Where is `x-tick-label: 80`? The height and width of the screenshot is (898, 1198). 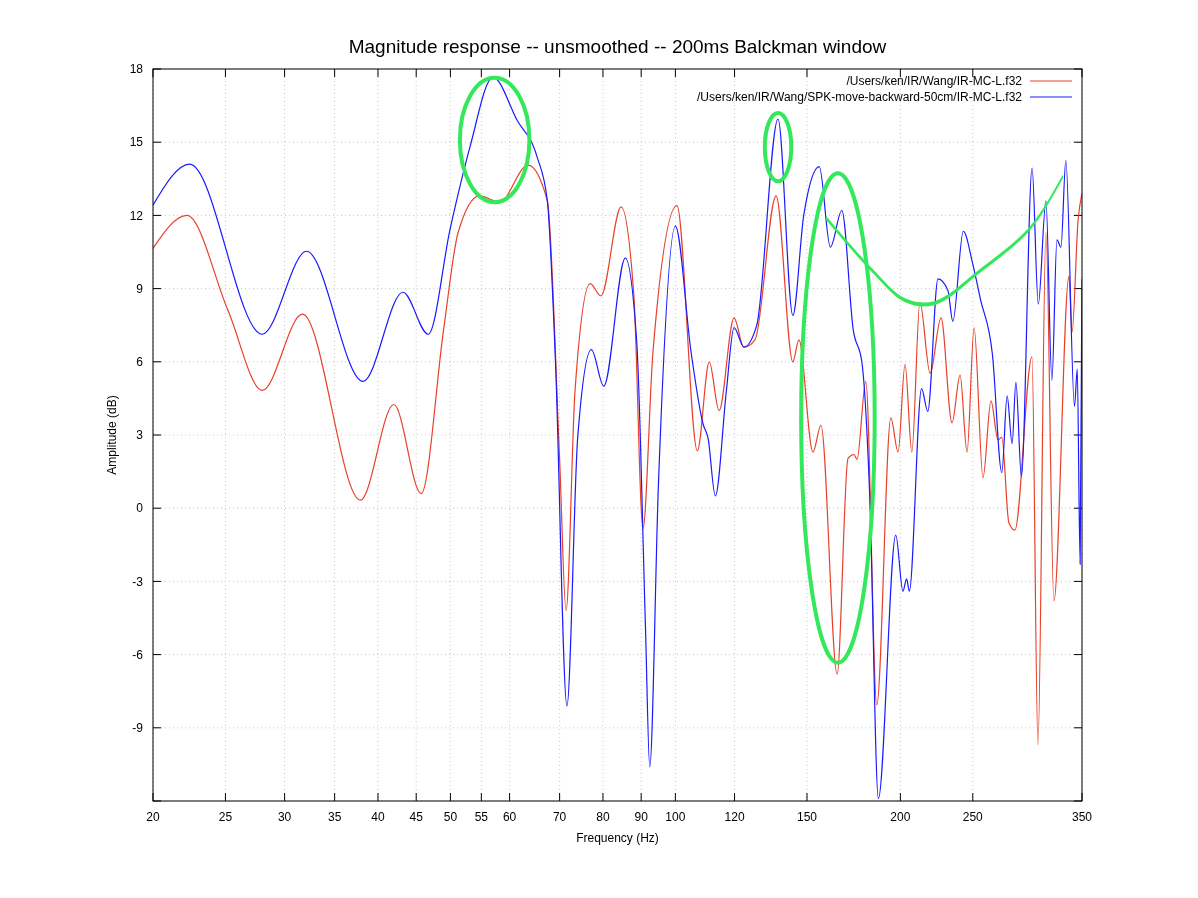 x-tick-label: 80 is located at coordinates (603, 817).